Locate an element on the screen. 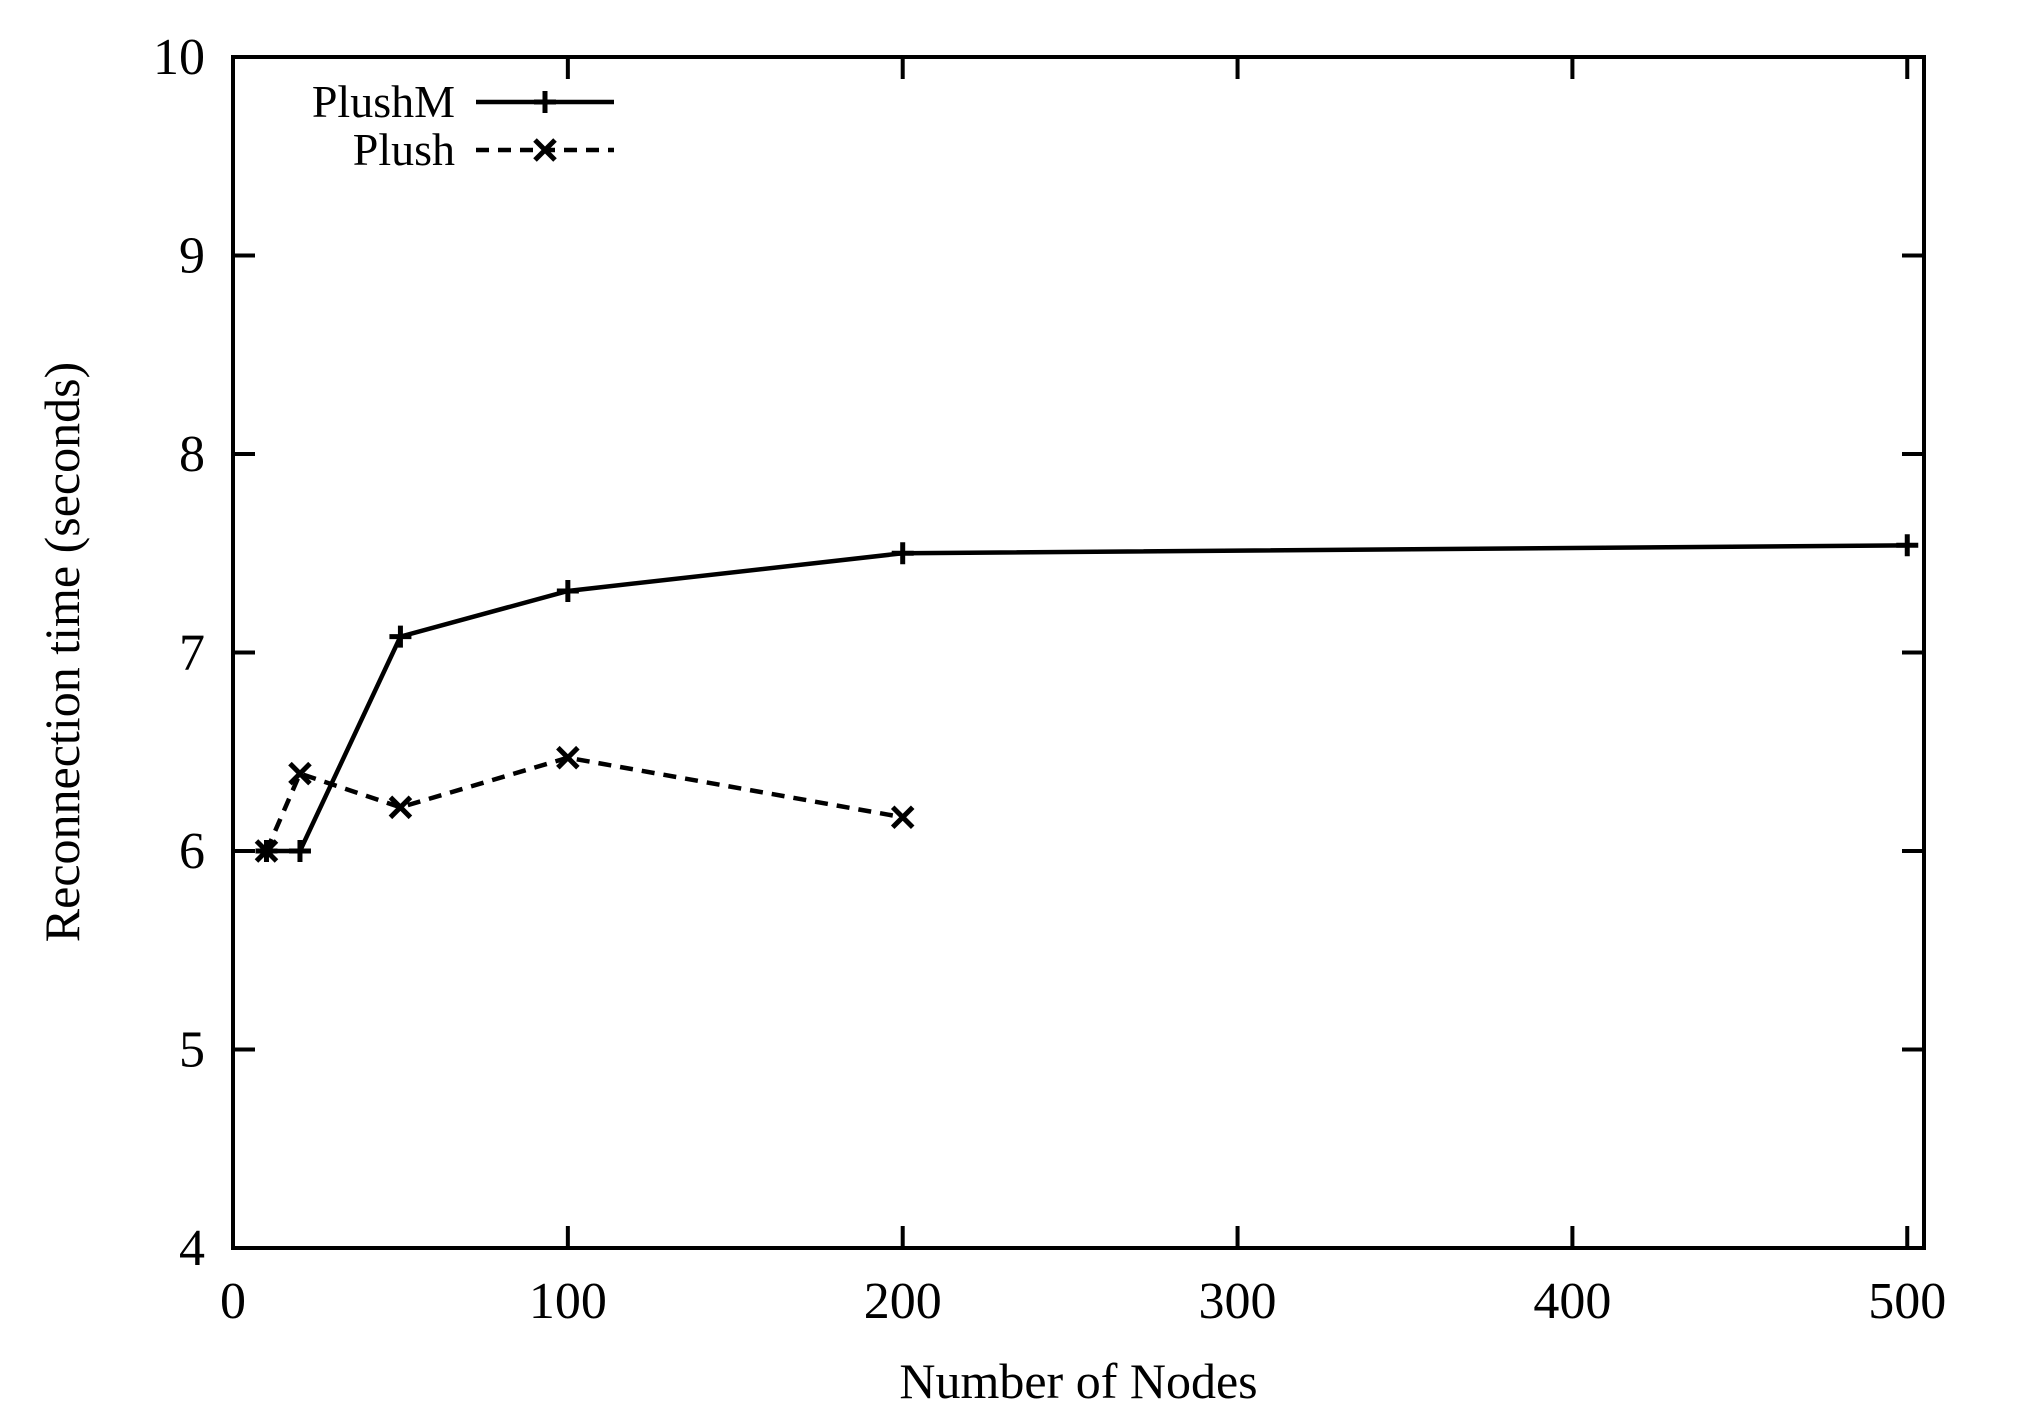 The height and width of the screenshot is (1426, 2027). series-plush is located at coordinates (584, 804).